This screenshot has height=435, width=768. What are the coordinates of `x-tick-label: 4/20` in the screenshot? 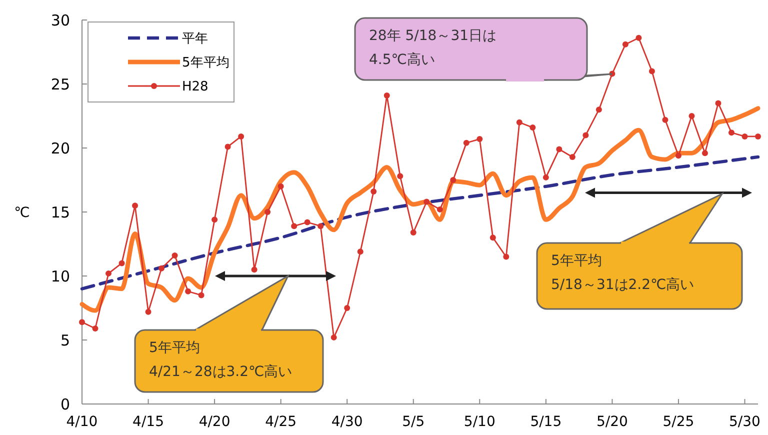 It's located at (214, 422).